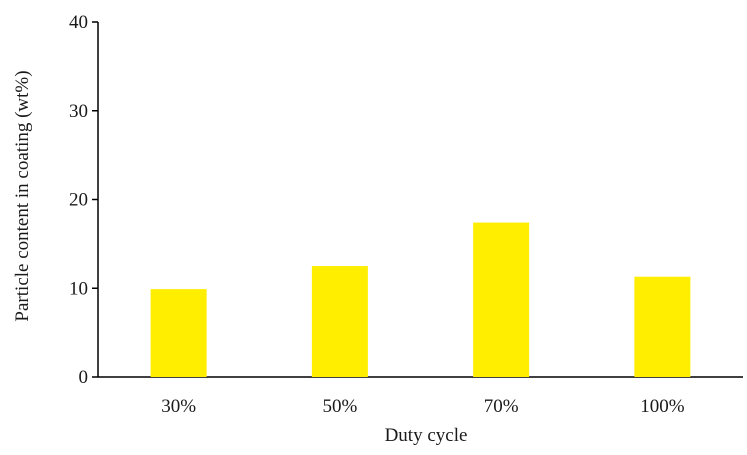 The height and width of the screenshot is (455, 747). Describe the element at coordinates (662, 406) in the screenshot. I see `x-tick-label: 100%` at that location.